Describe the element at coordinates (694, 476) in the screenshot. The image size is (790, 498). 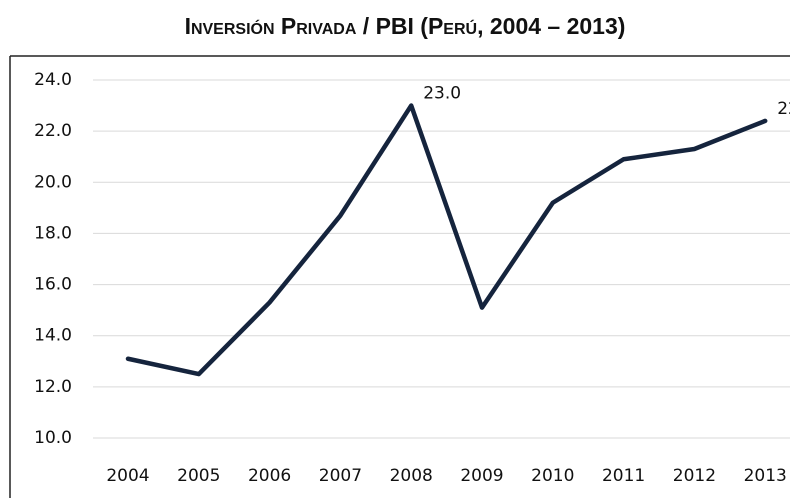
I see `x-tick-label: 2012` at that location.